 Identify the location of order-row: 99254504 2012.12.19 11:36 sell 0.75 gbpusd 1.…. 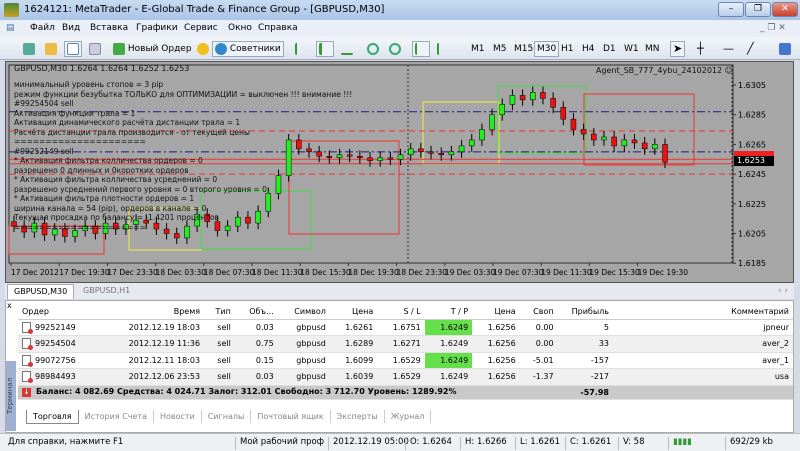
(405, 344).